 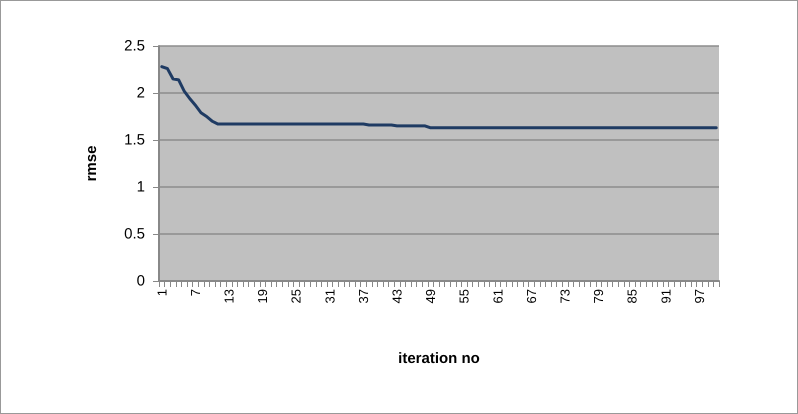 What do you see at coordinates (439, 97) in the screenshot?
I see `line-series` at bounding box center [439, 97].